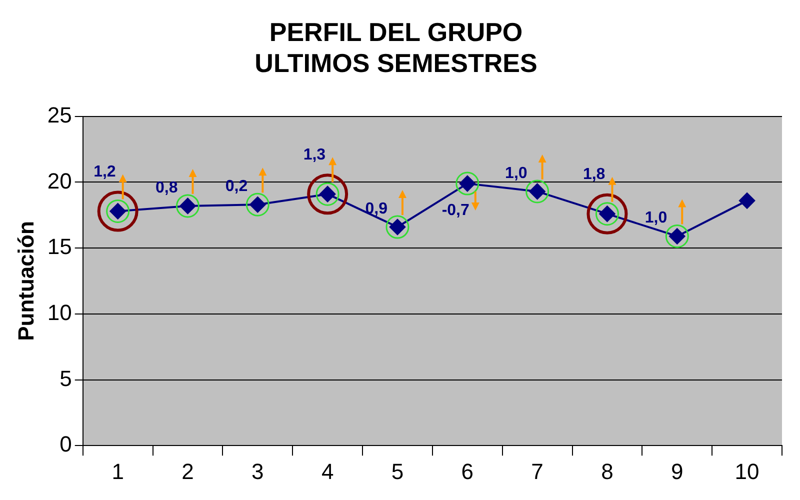 This screenshot has height=500, width=800. What do you see at coordinates (25, 281) in the screenshot?
I see `y-axis-title: Puntuación` at bounding box center [25, 281].